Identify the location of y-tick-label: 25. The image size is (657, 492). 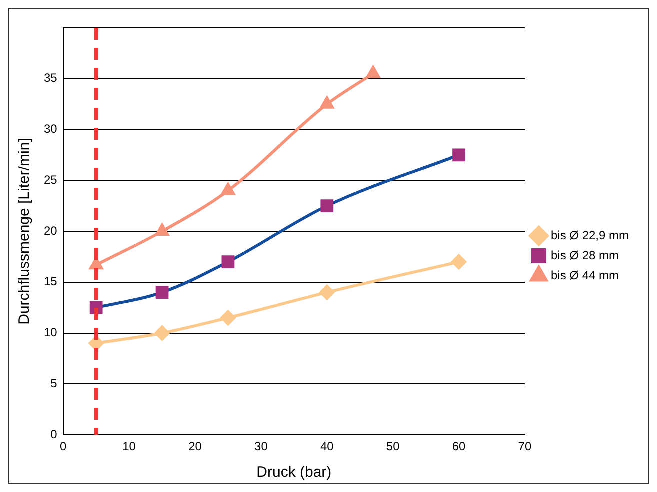
(51, 179).